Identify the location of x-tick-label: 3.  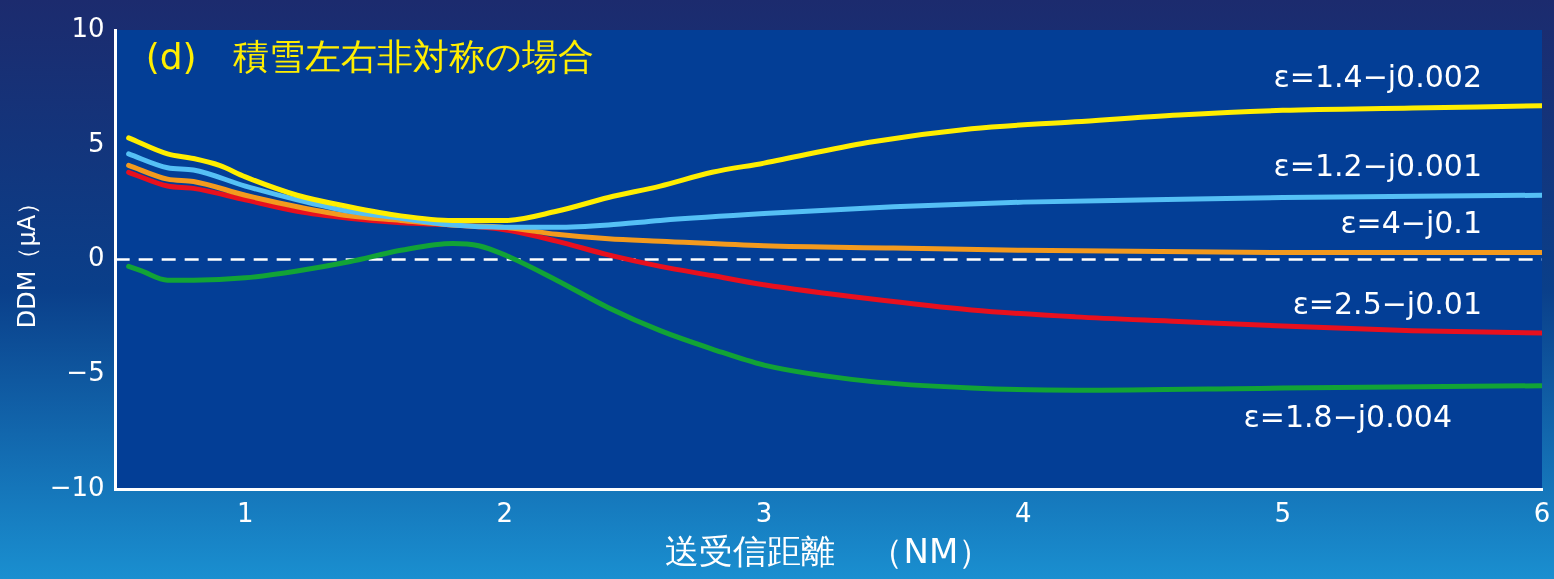
(764, 513).